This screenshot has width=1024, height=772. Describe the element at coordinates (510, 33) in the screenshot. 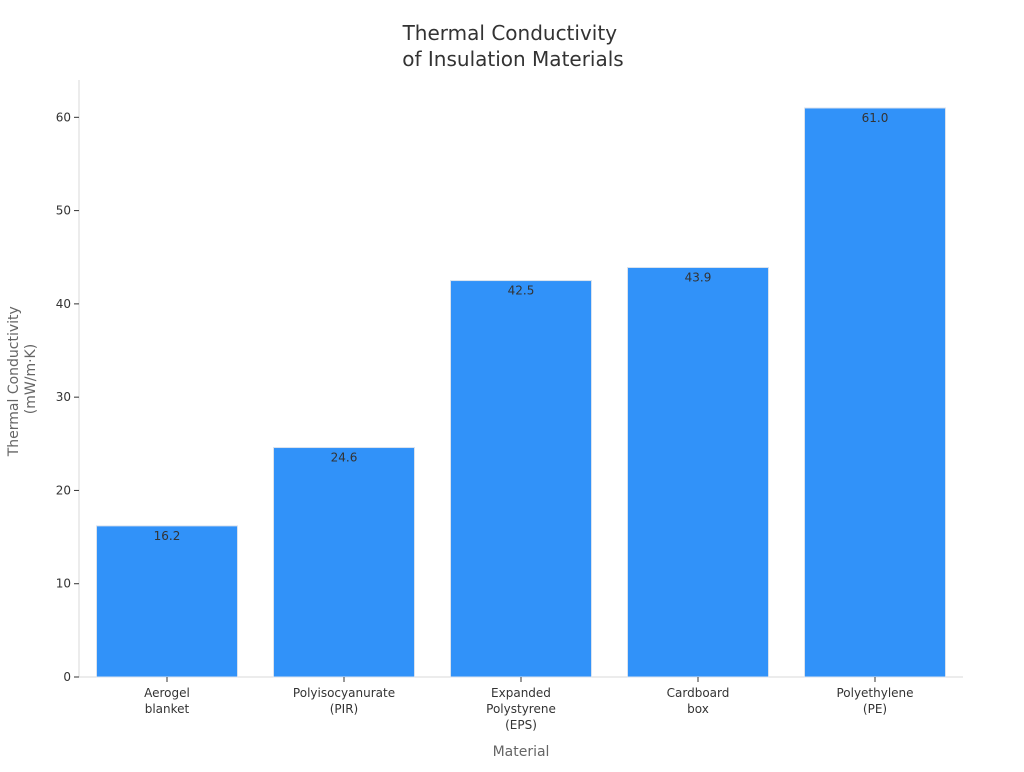

I see `chart-title-line-1: Thermal Conductivity` at that location.